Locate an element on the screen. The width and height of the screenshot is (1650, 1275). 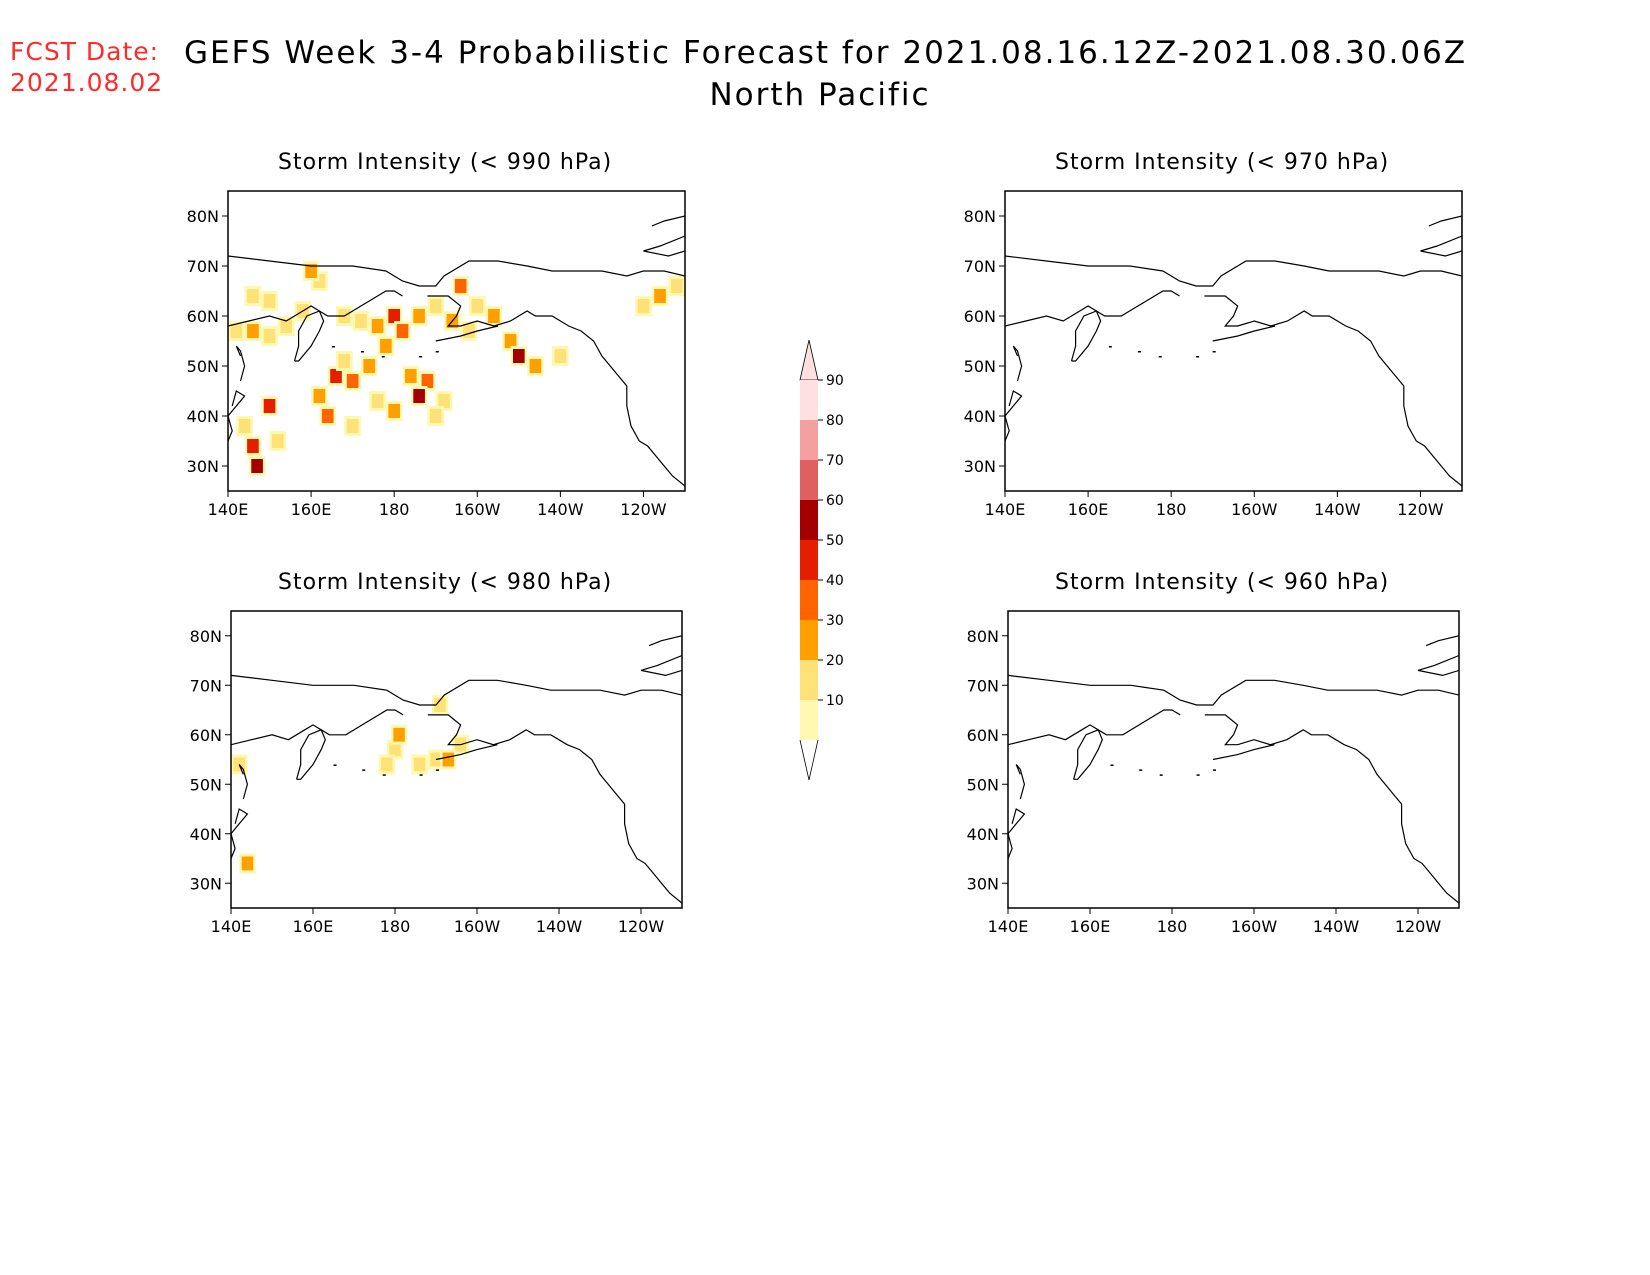
page-subtitle: North Pacific is located at coordinates (820, 95).